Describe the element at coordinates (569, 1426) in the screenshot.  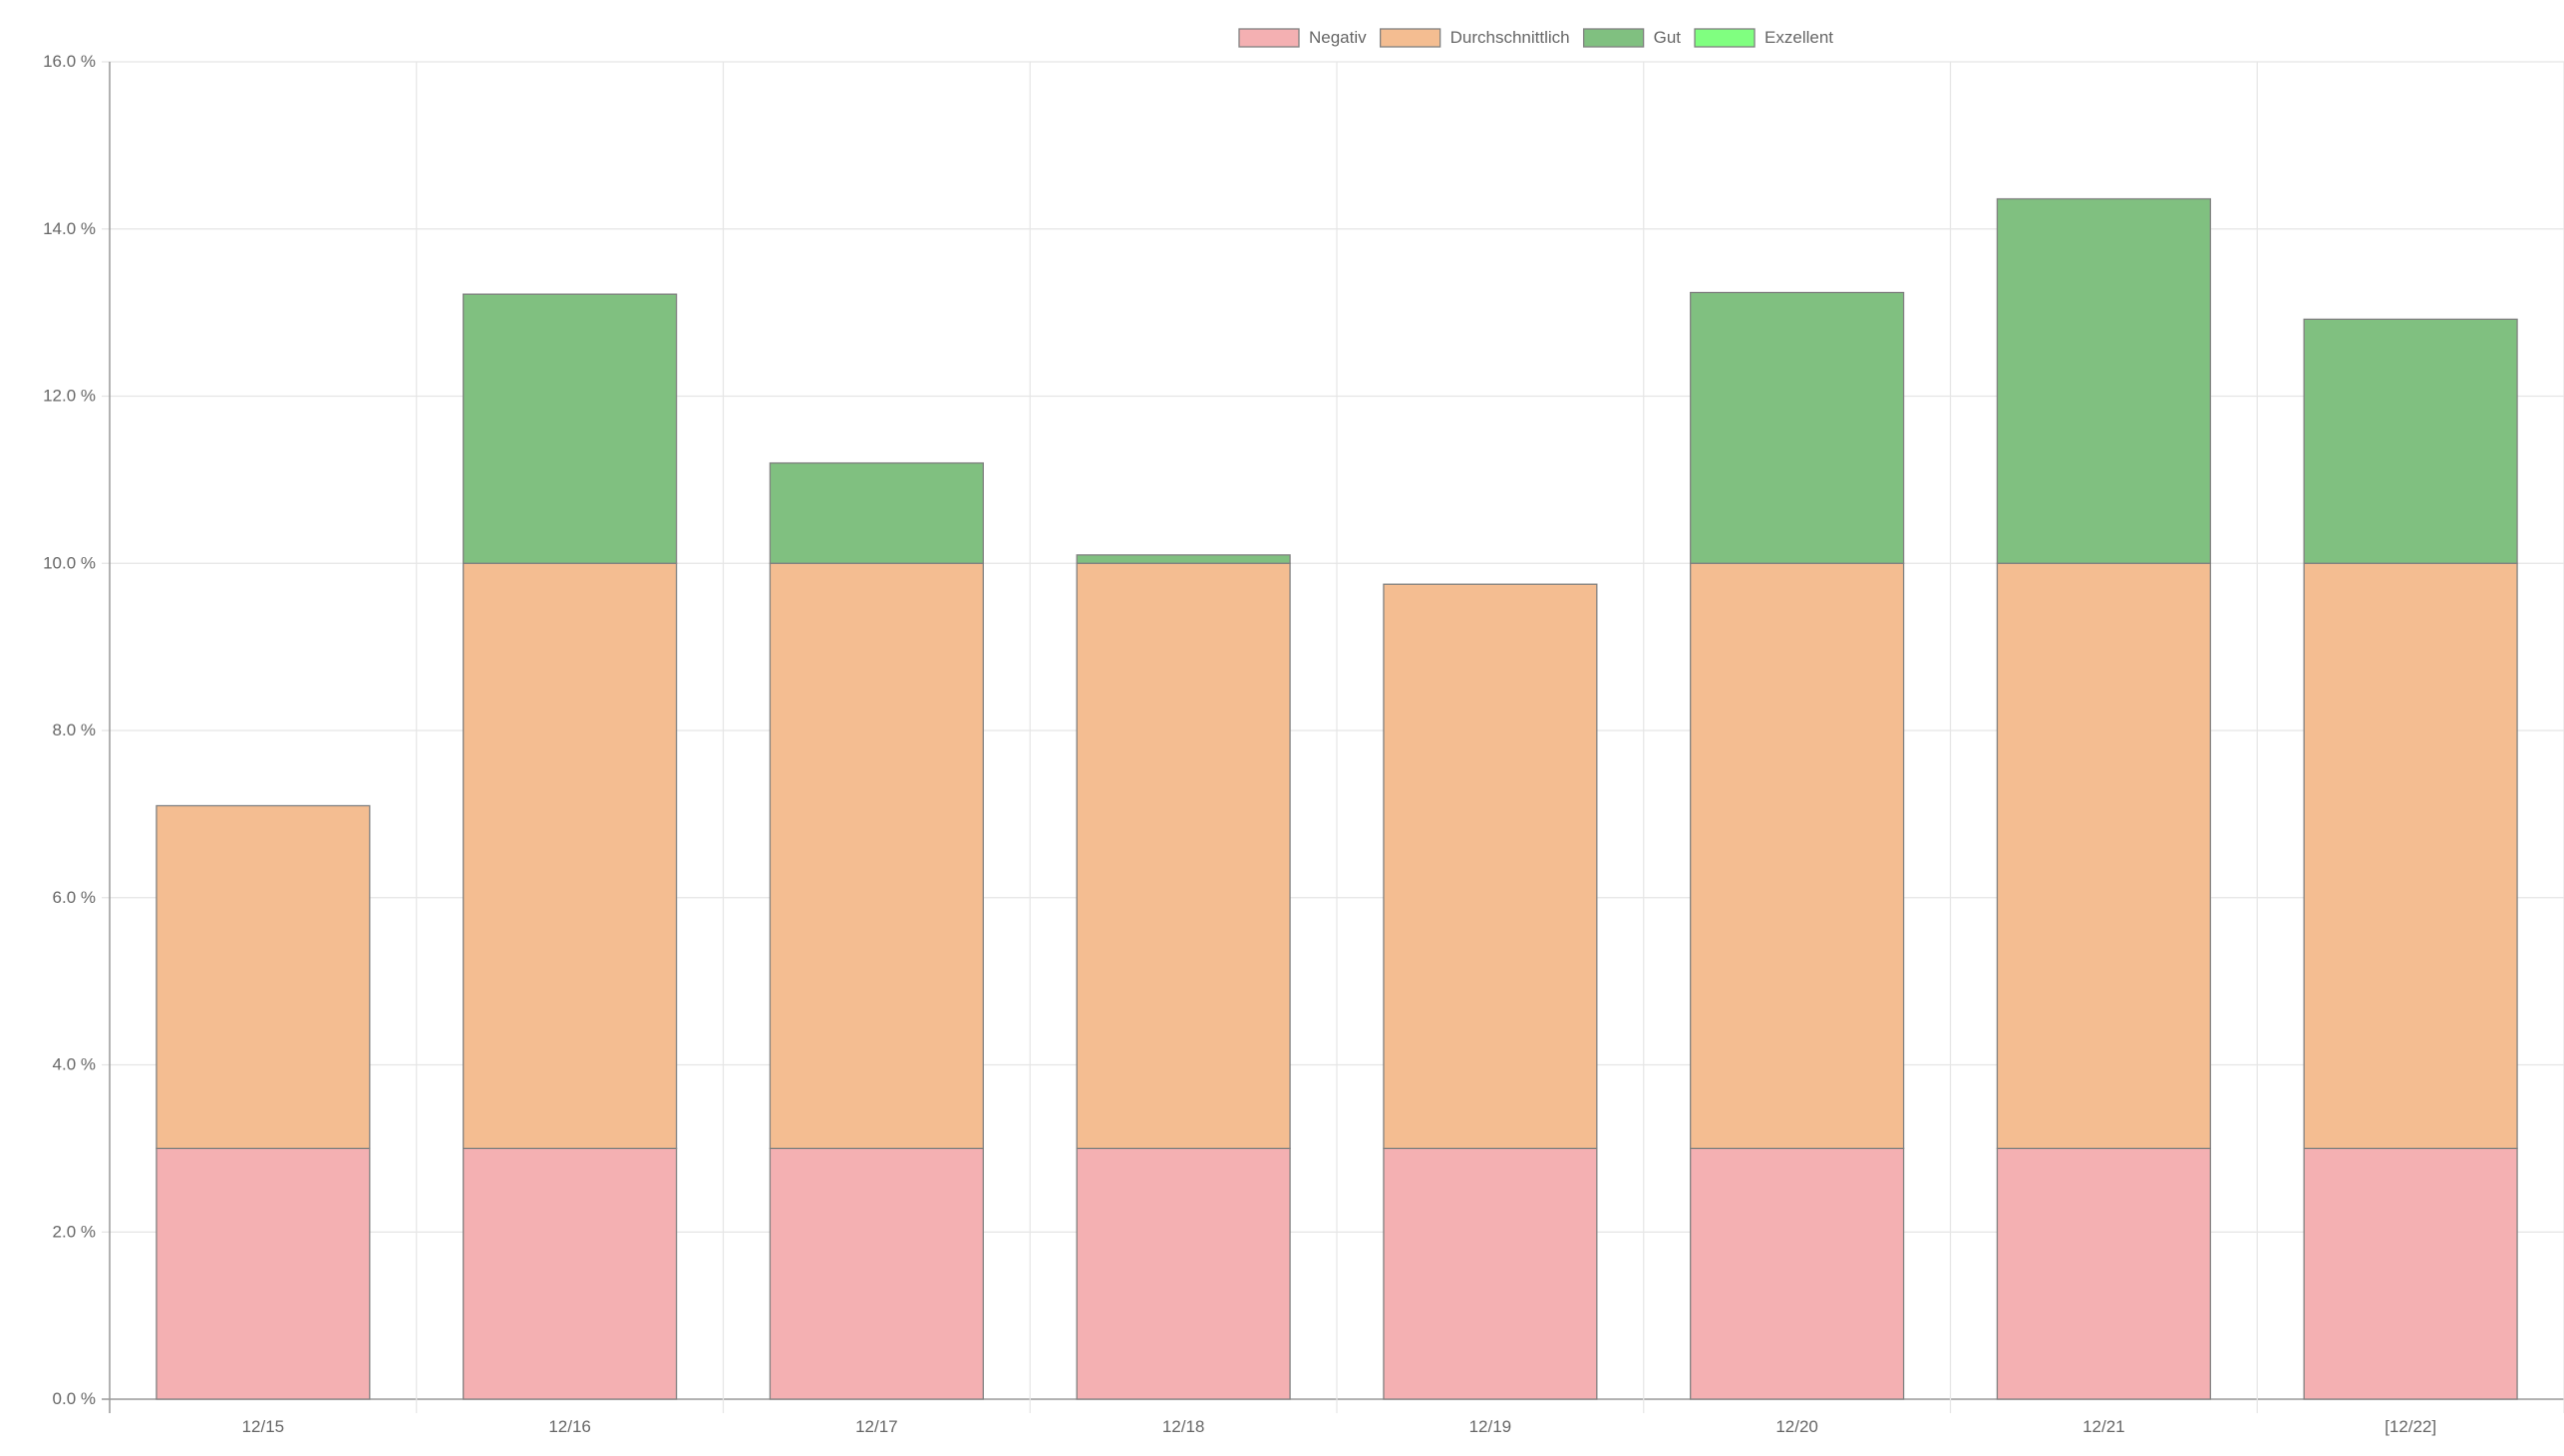
I see `x-tick-label: 12/16` at that location.